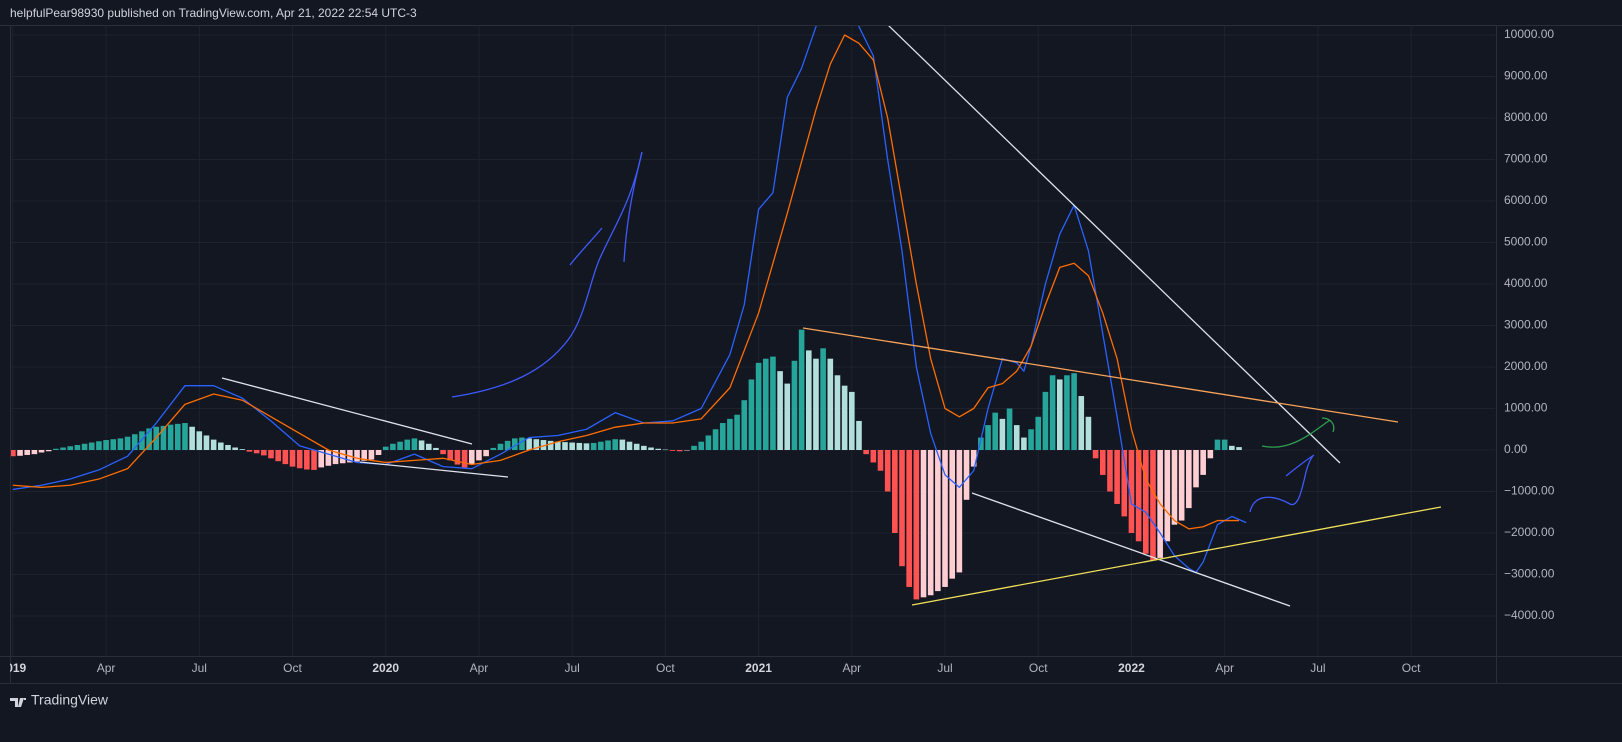  I want to click on y-tick-label: 8000.00, so click(1526, 117).